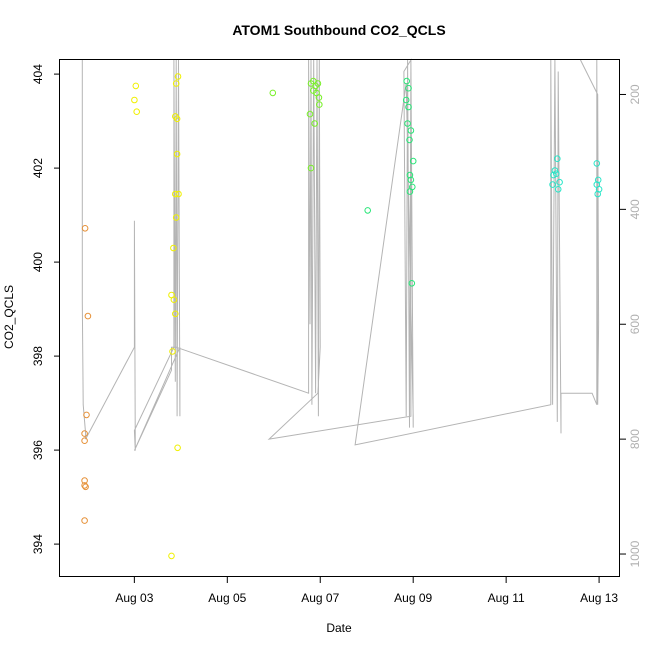  Describe the element at coordinates (506, 598) in the screenshot. I see `x-tick-label: Aug 11` at that location.